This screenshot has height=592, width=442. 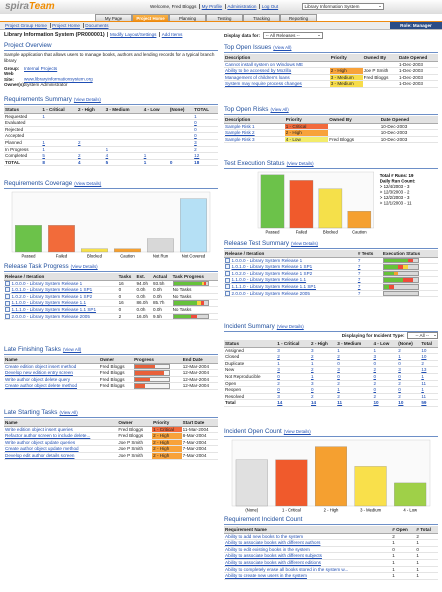 I want to click on subnav-link: Documents, so click(x=95, y=25).